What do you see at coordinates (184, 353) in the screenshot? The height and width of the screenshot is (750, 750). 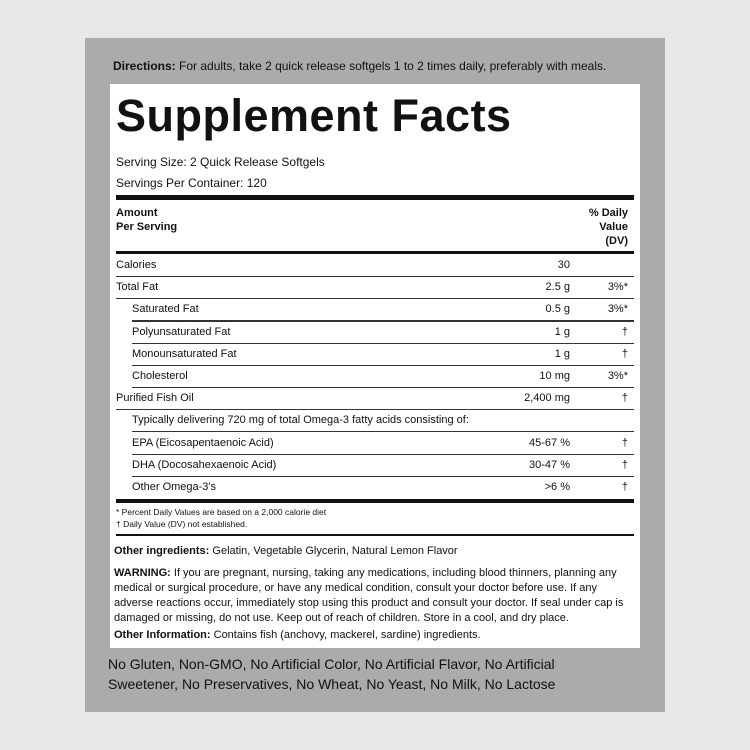 I see `row-name: Monounsaturated Fat` at bounding box center [184, 353].